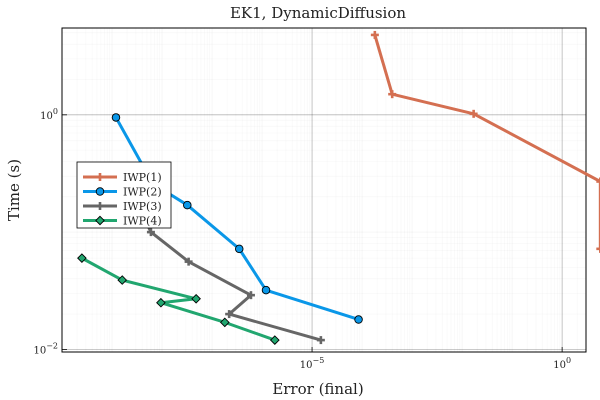  What do you see at coordinates (142, 206) in the screenshot?
I see `legend-label: IWP(3)` at bounding box center [142, 206].